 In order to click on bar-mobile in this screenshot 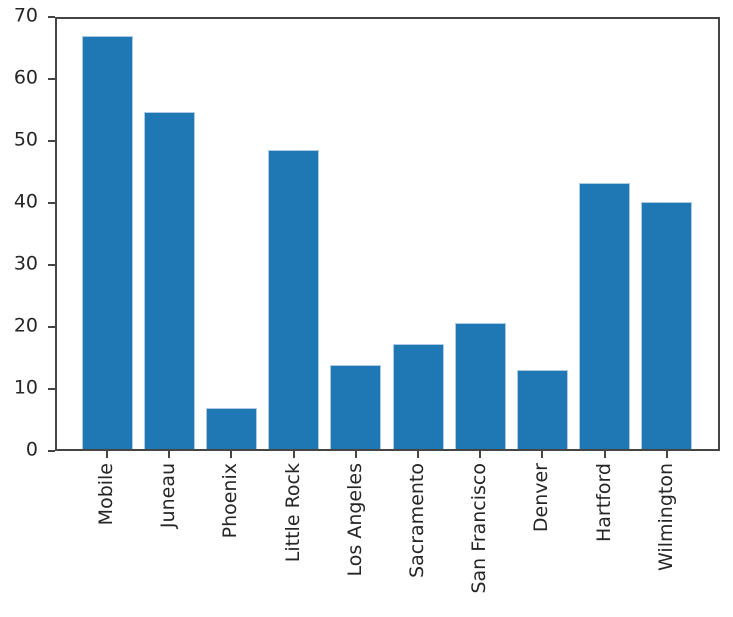, I will do `click(107, 243)`.